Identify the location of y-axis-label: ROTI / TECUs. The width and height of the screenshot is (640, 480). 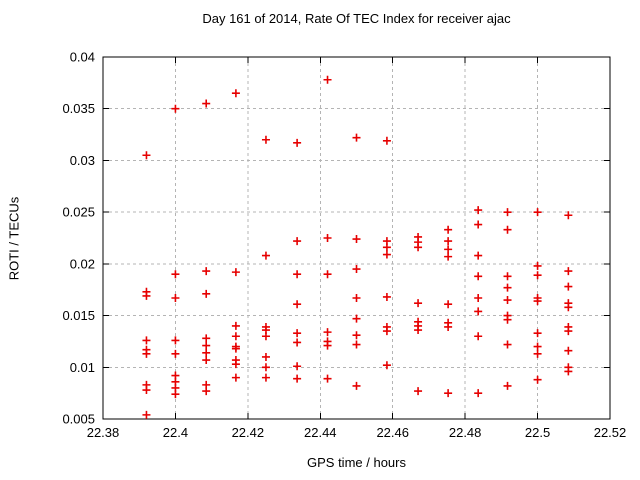
(14, 238).